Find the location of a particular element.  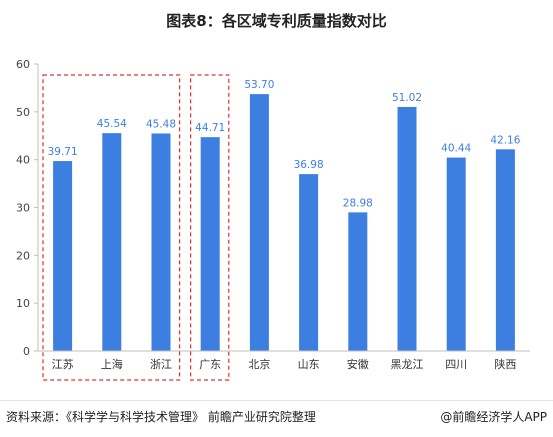

y-tick-label: 0 is located at coordinates (26, 351).